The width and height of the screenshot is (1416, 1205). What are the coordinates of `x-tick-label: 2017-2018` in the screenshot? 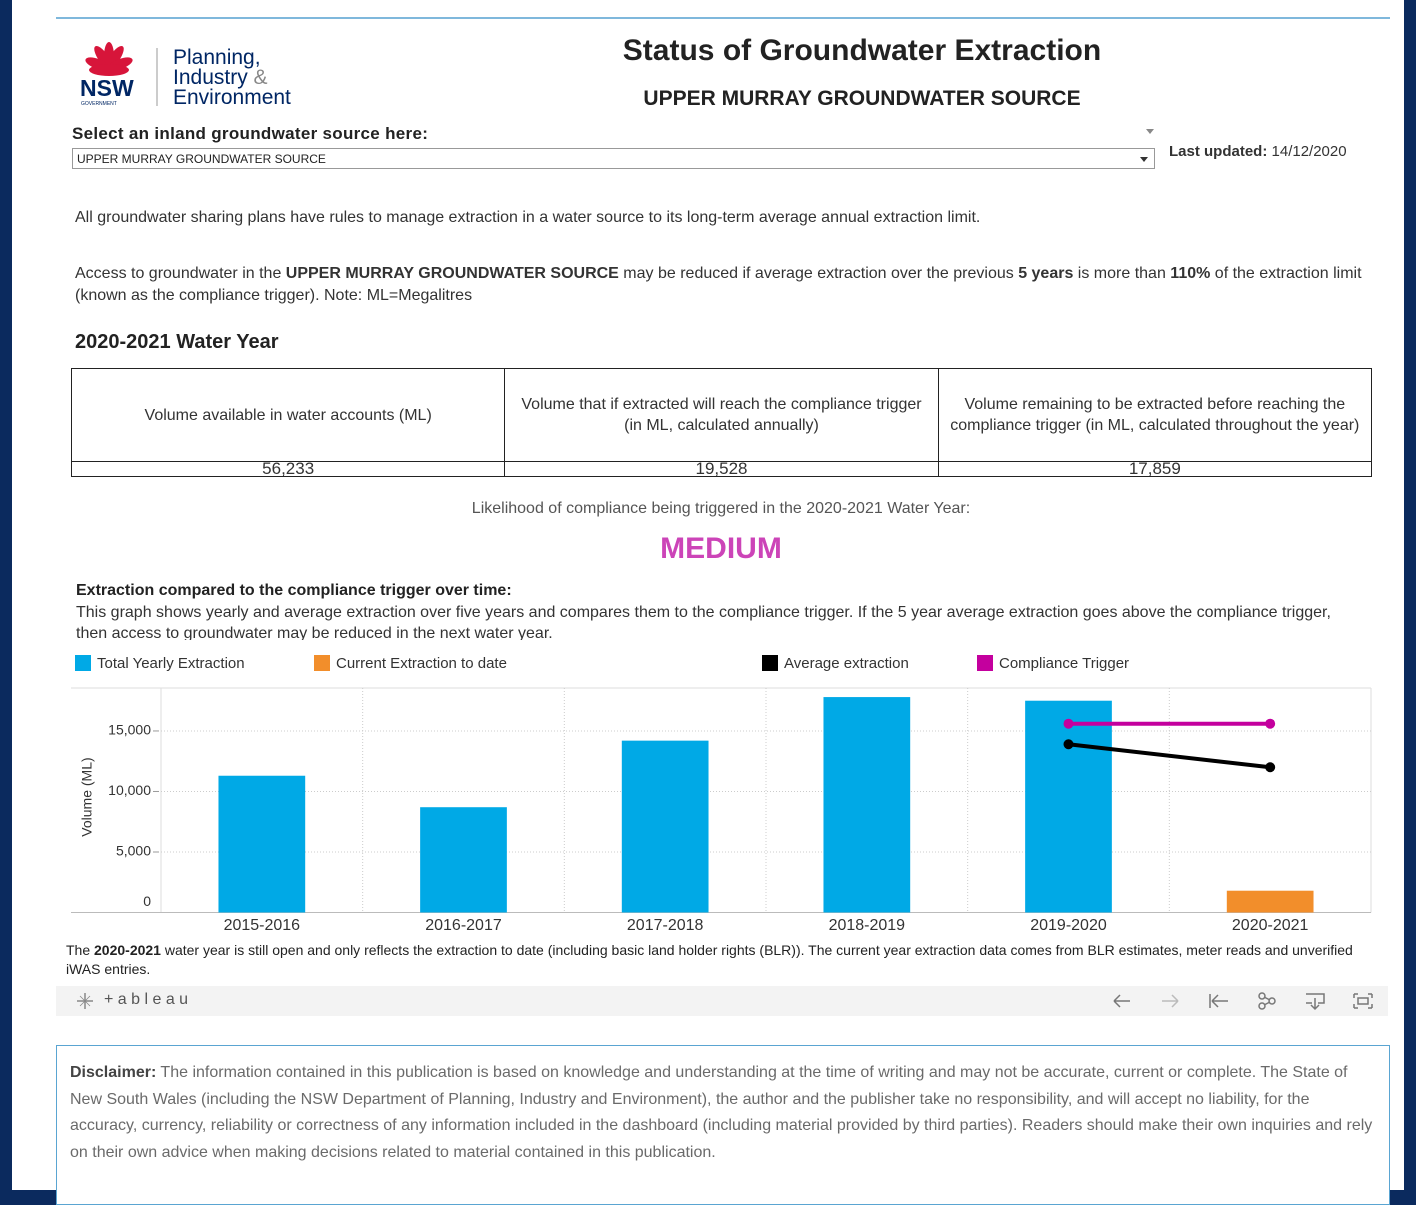 It's located at (665, 925).